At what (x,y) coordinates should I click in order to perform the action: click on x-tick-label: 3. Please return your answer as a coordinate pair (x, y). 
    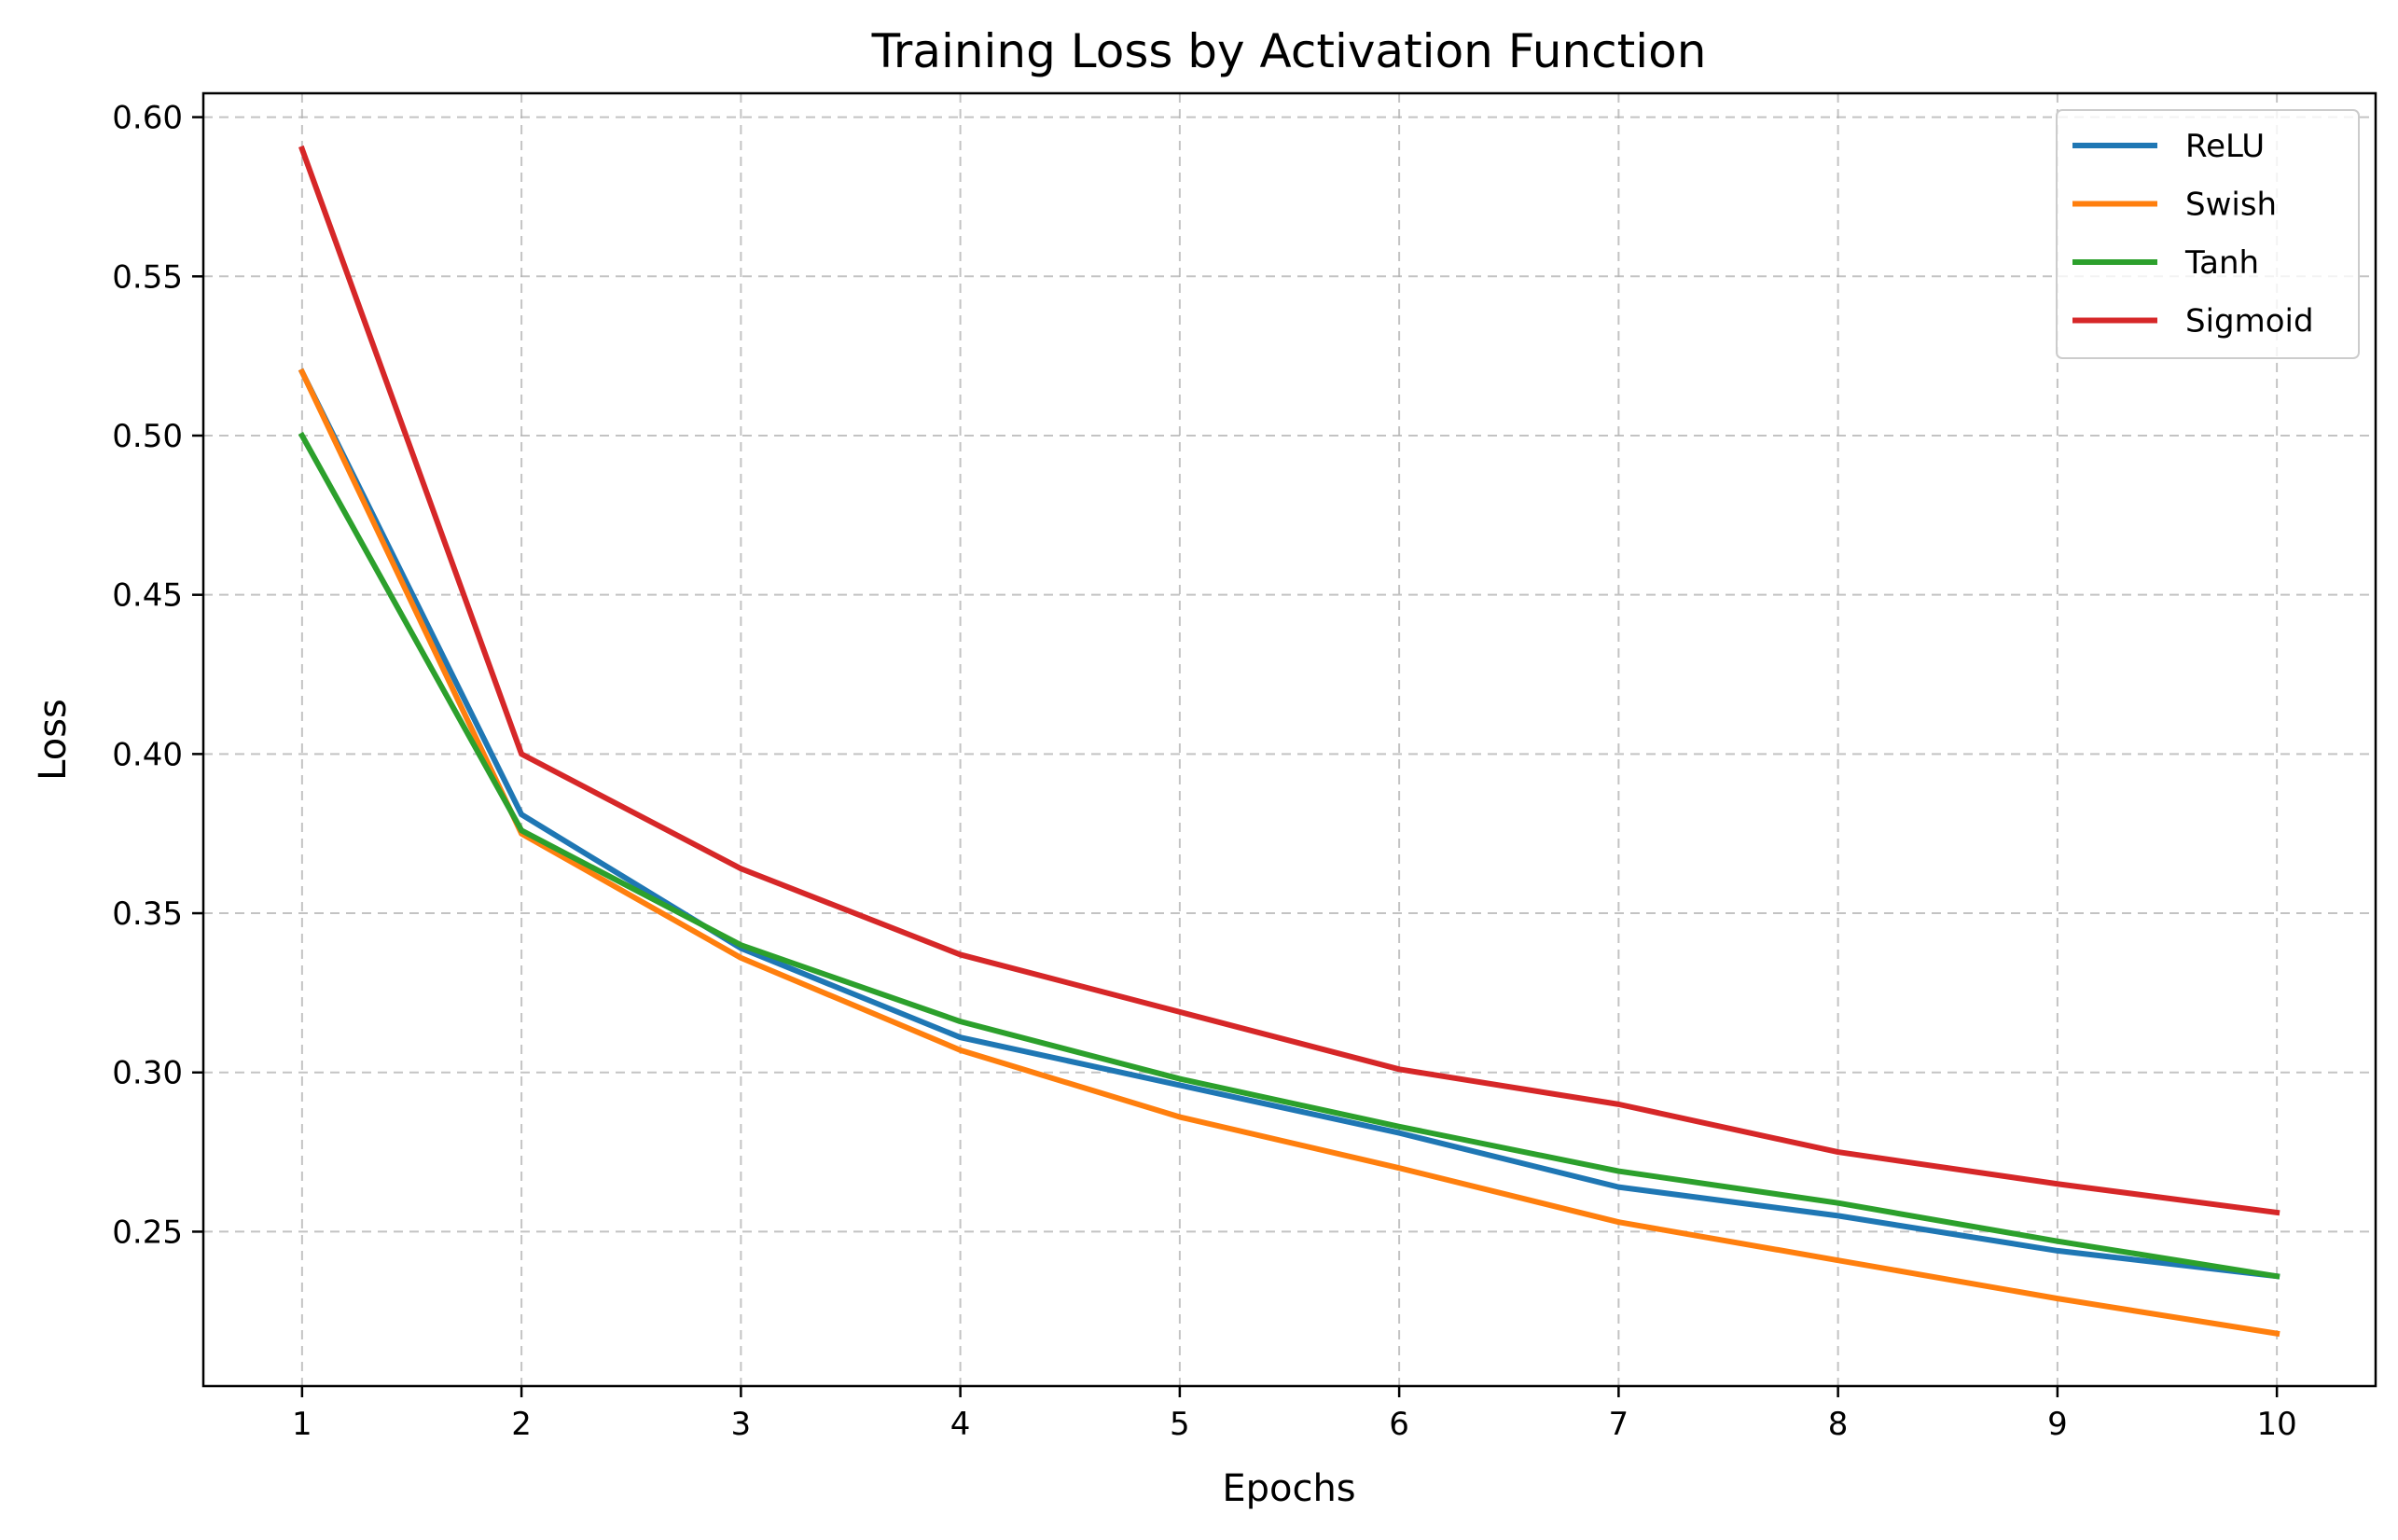
    Looking at the image, I should click on (741, 1424).